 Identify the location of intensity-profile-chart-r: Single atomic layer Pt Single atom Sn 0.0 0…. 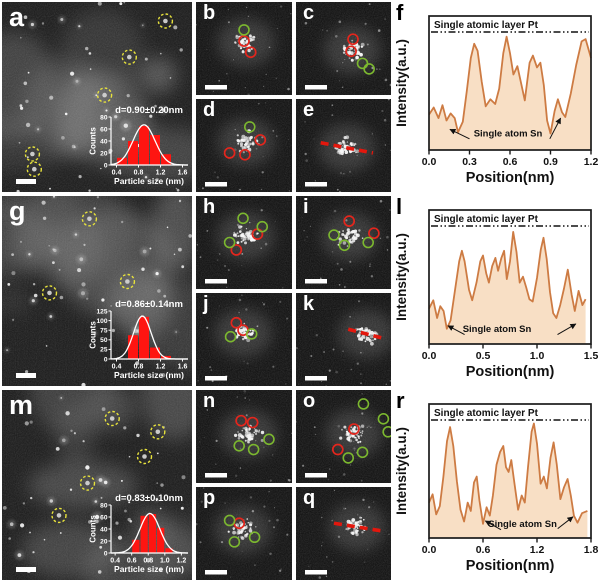
(496, 488).